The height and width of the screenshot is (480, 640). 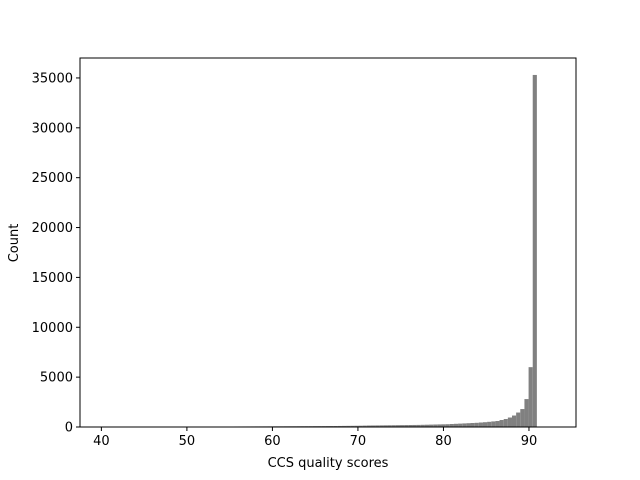 I want to click on y-tick-label: 0, so click(x=69, y=428).